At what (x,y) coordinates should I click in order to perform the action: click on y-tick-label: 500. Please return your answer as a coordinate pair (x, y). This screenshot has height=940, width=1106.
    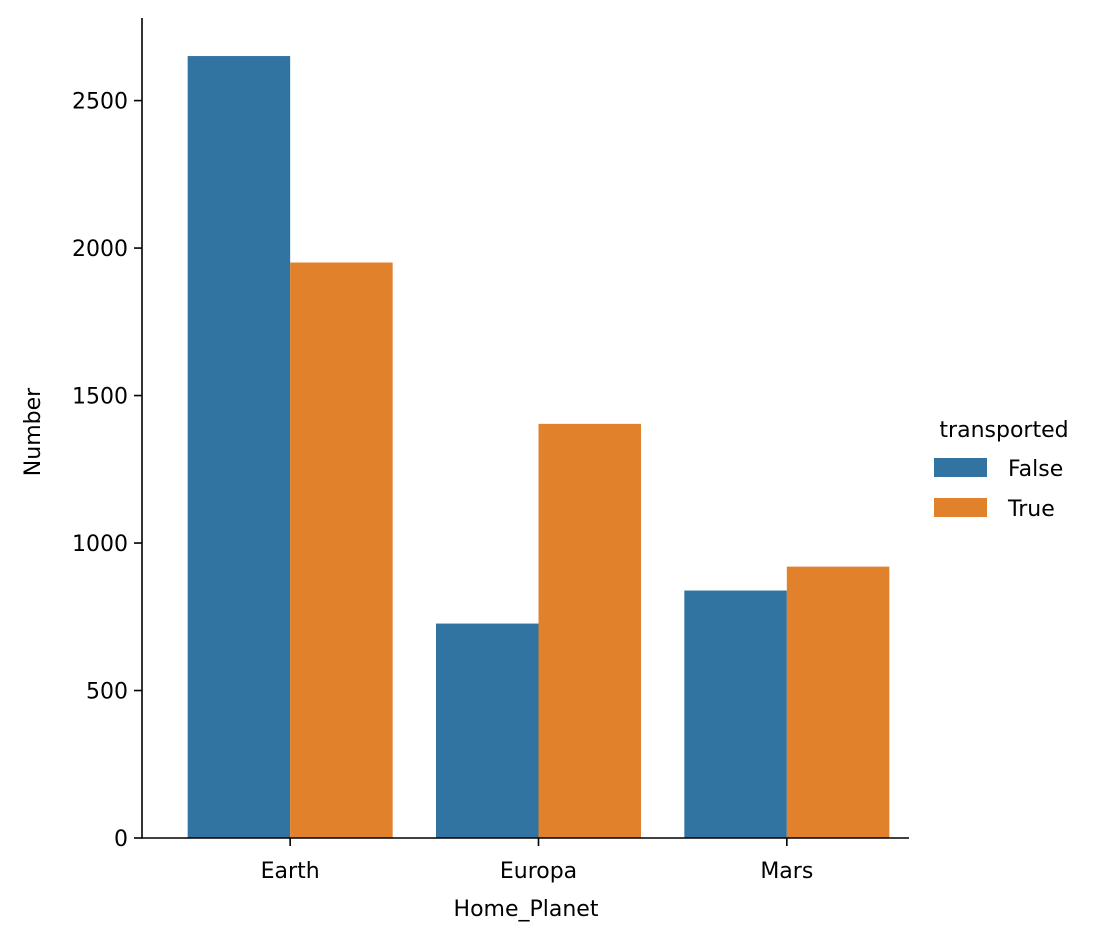
    Looking at the image, I should click on (107, 692).